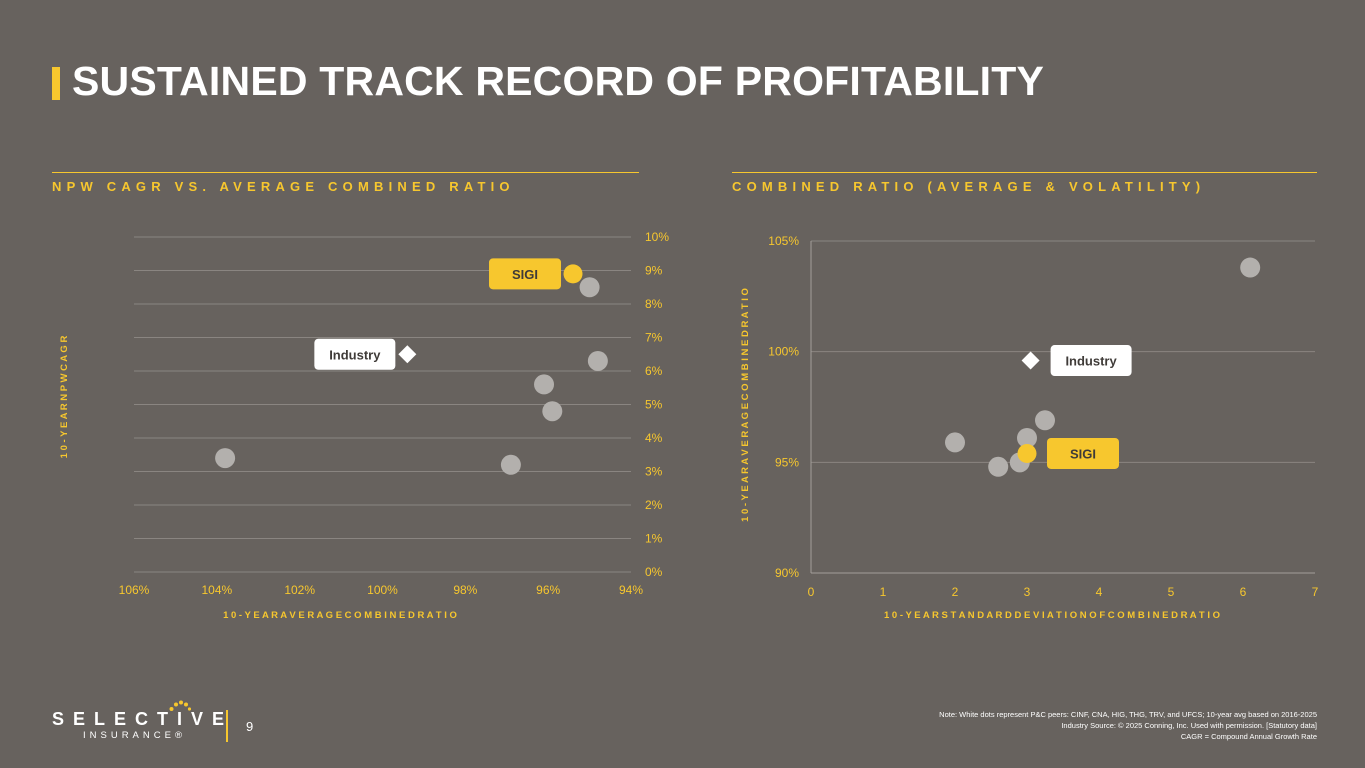  Describe the element at coordinates (250, 726) in the screenshot. I see `page-number: 9` at that location.